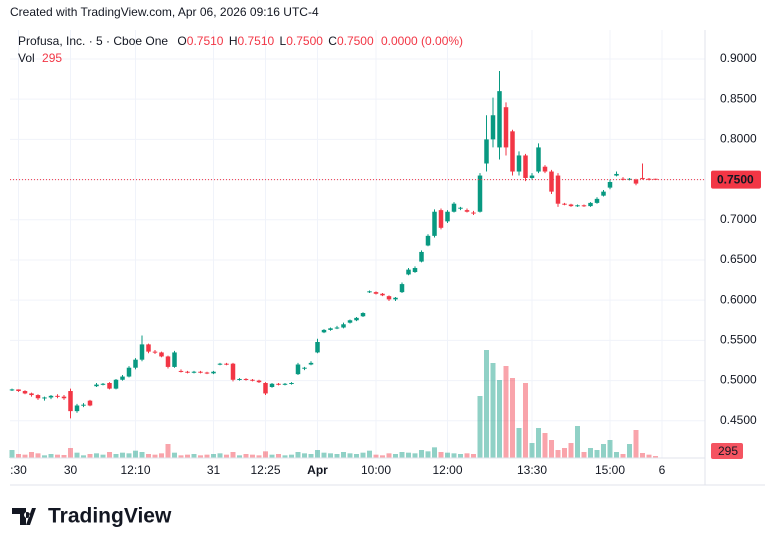 The width and height of the screenshot is (776, 546). Describe the element at coordinates (40, 58) in the screenshot. I see `volume-legend: Vol 295` at that location.